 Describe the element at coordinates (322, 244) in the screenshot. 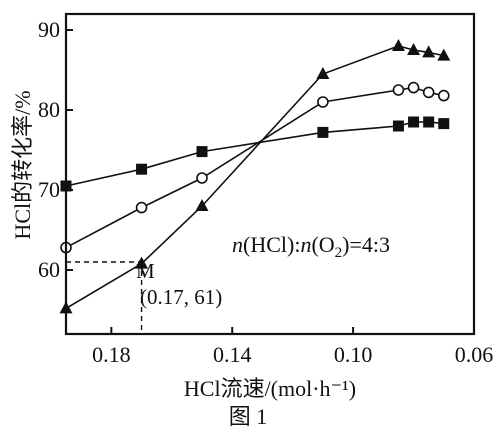

I see `condition-formula2: (O` at that location.